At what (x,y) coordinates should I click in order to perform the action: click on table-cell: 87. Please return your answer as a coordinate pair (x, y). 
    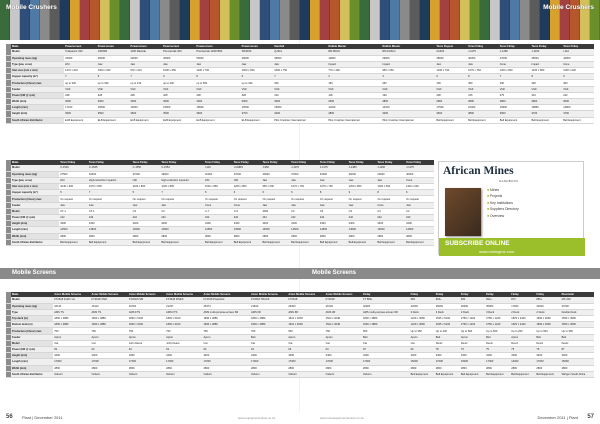
    Looking at the image, I should click on (577, 350).